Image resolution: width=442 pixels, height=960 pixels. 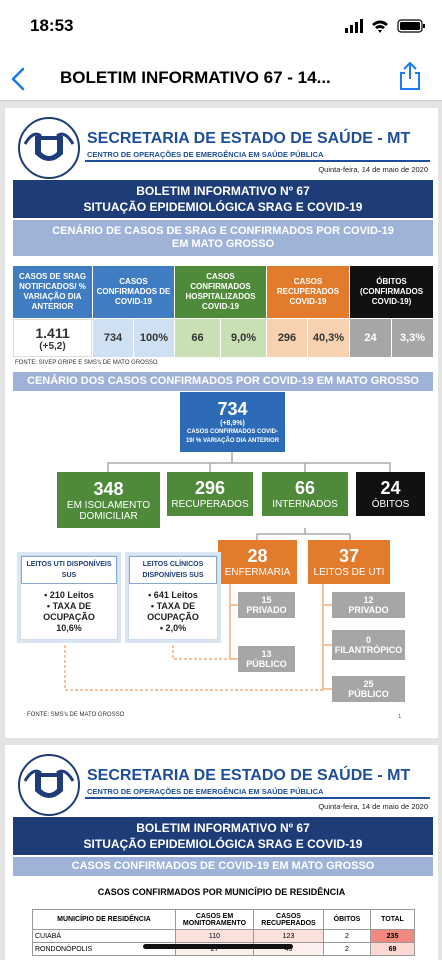 I want to click on table-cell: 123, so click(x=288, y=936).